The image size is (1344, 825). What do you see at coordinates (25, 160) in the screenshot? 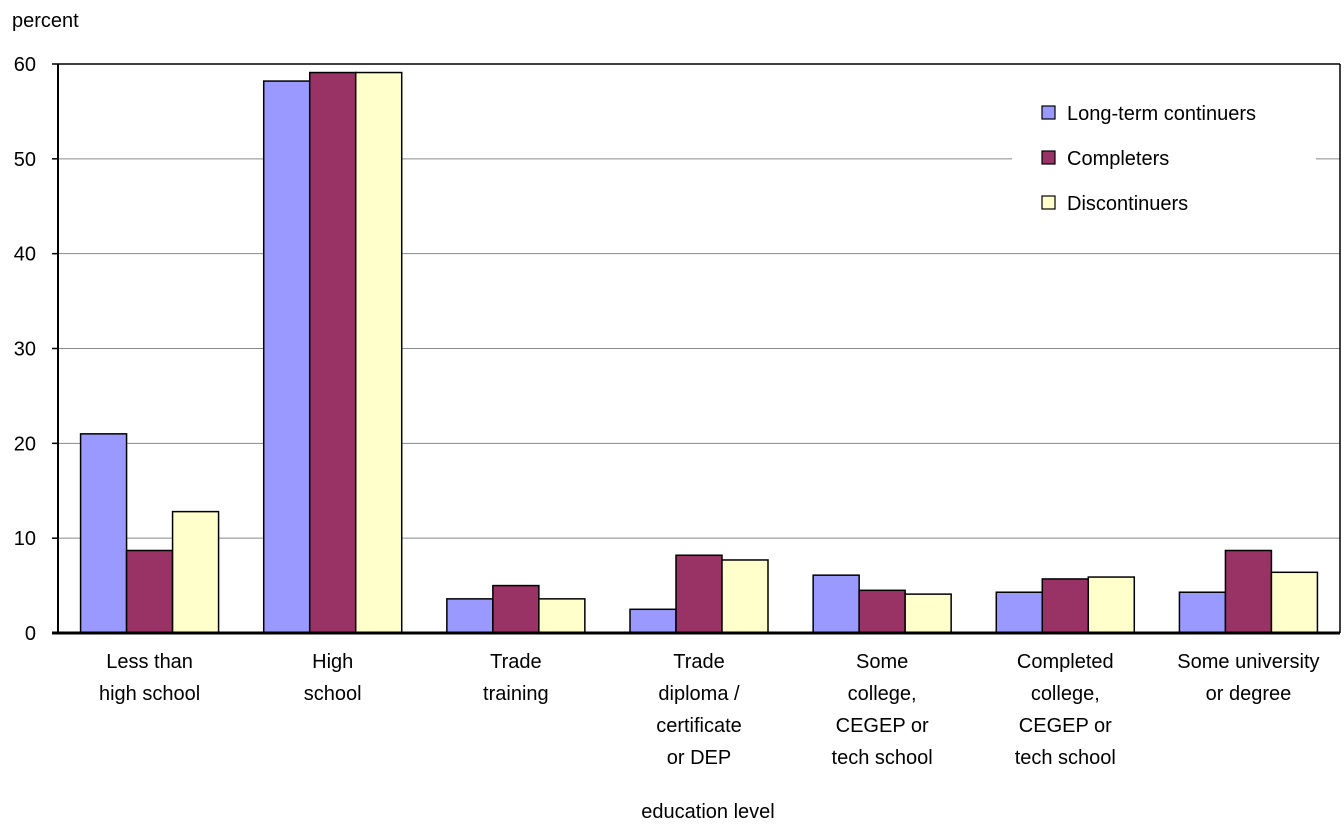
I see `y-tick-label: 50` at bounding box center [25, 160].